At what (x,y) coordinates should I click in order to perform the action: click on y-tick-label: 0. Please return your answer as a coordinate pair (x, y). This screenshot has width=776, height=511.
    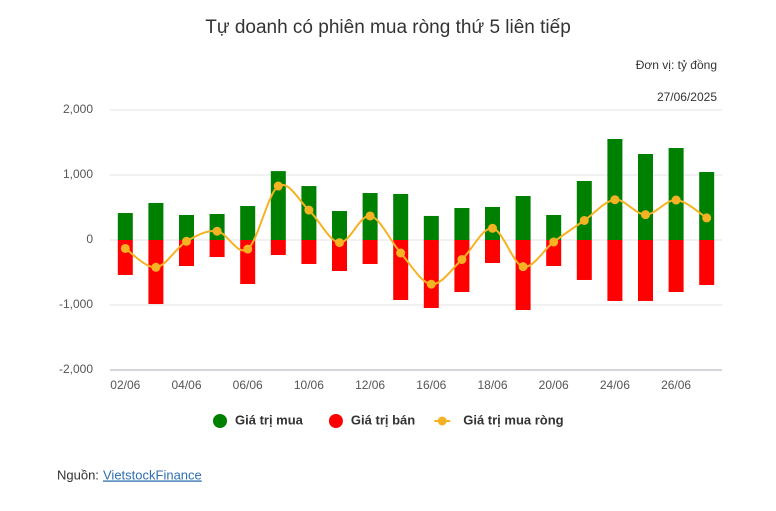
    Looking at the image, I should click on (89, 239).